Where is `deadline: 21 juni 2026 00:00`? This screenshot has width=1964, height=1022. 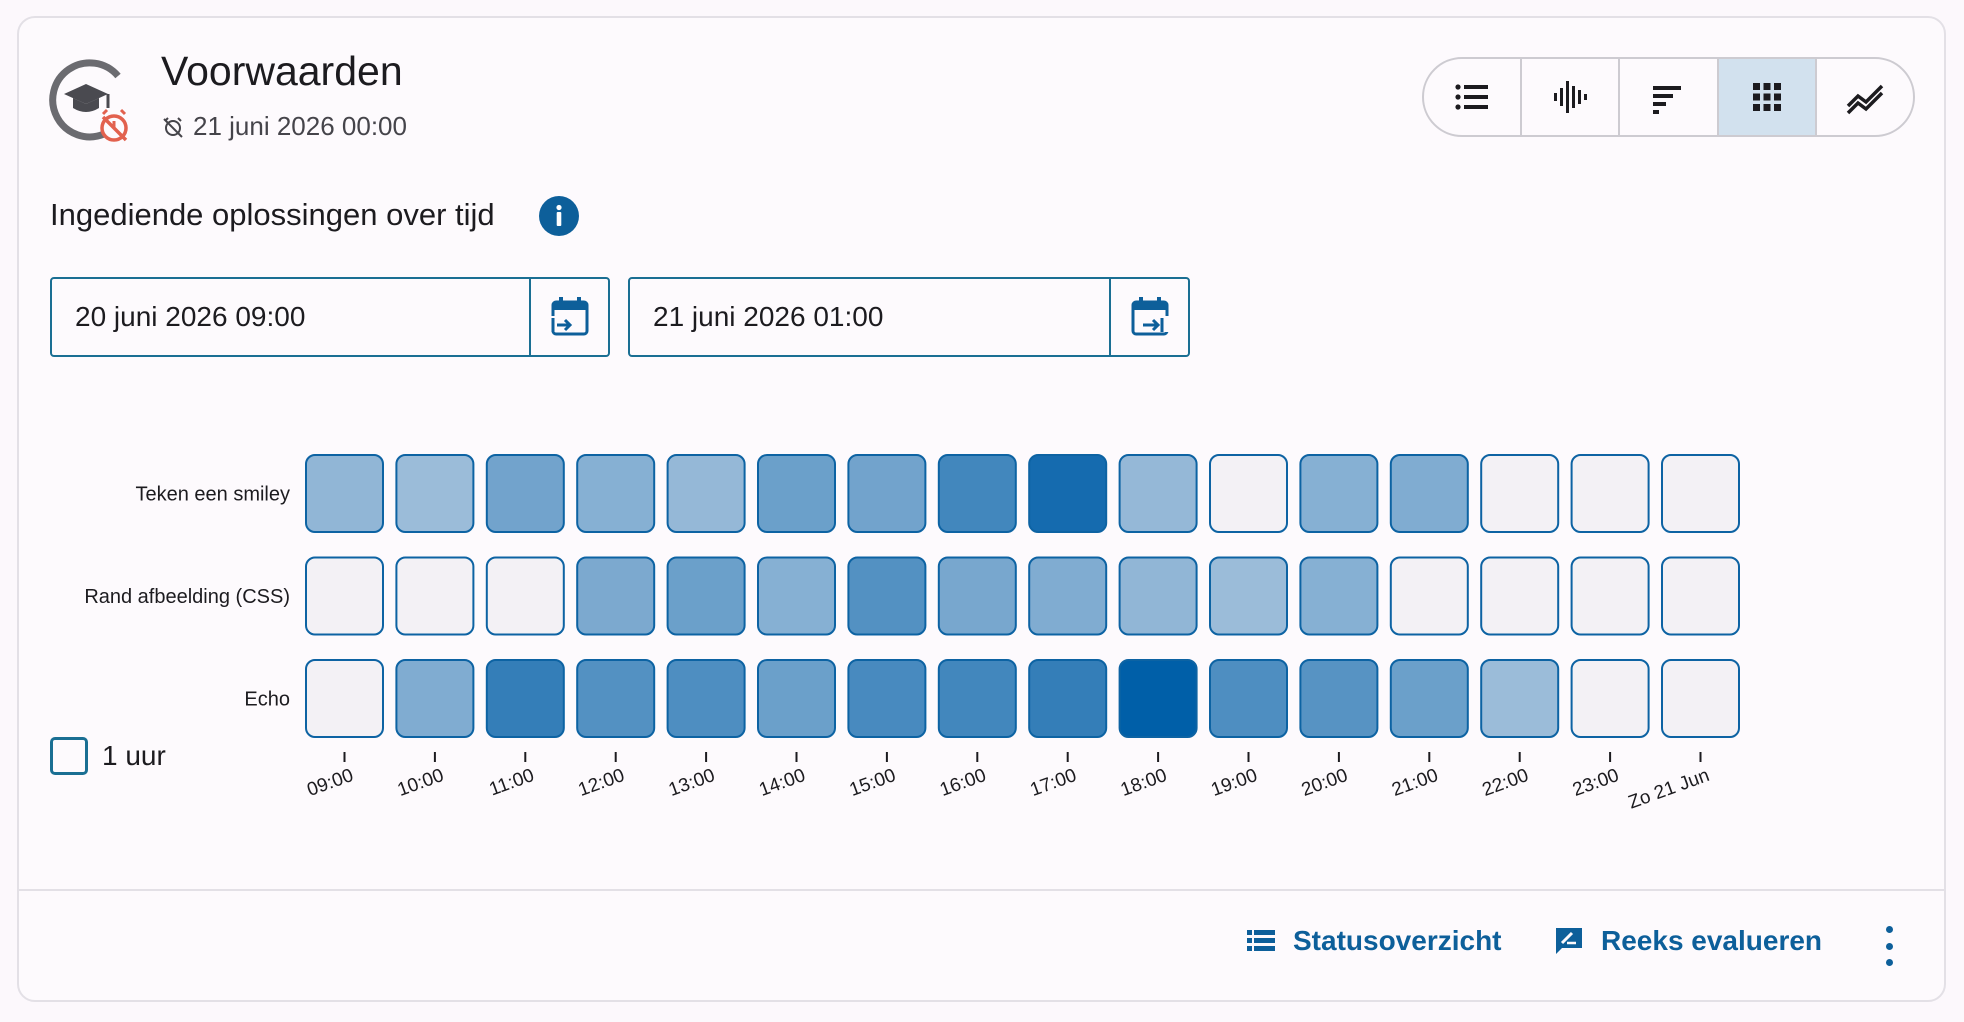
deadline: 21 juni 2026 00:00 is located at coordinates (284, 126).